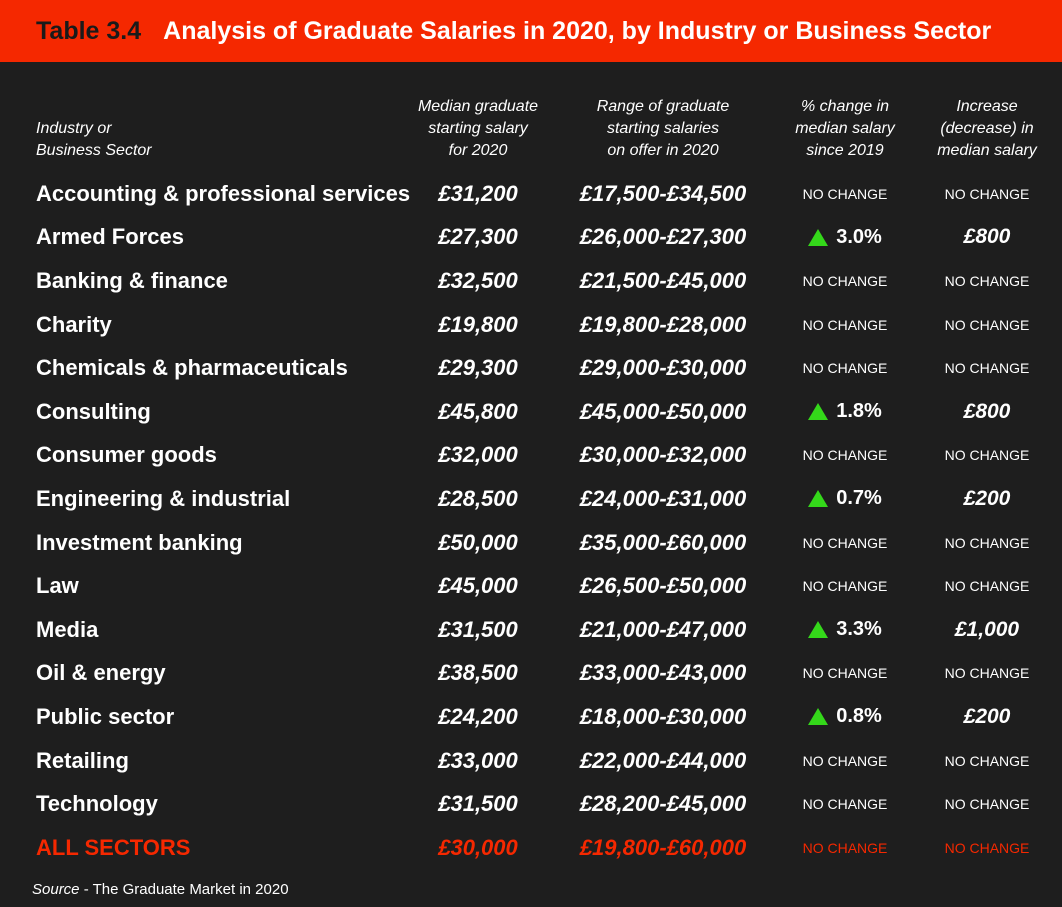  Describe the element at coordinates (663, 586) in the screenshot. I see `salary-range-cell: £26,500-£50,000` at that location.